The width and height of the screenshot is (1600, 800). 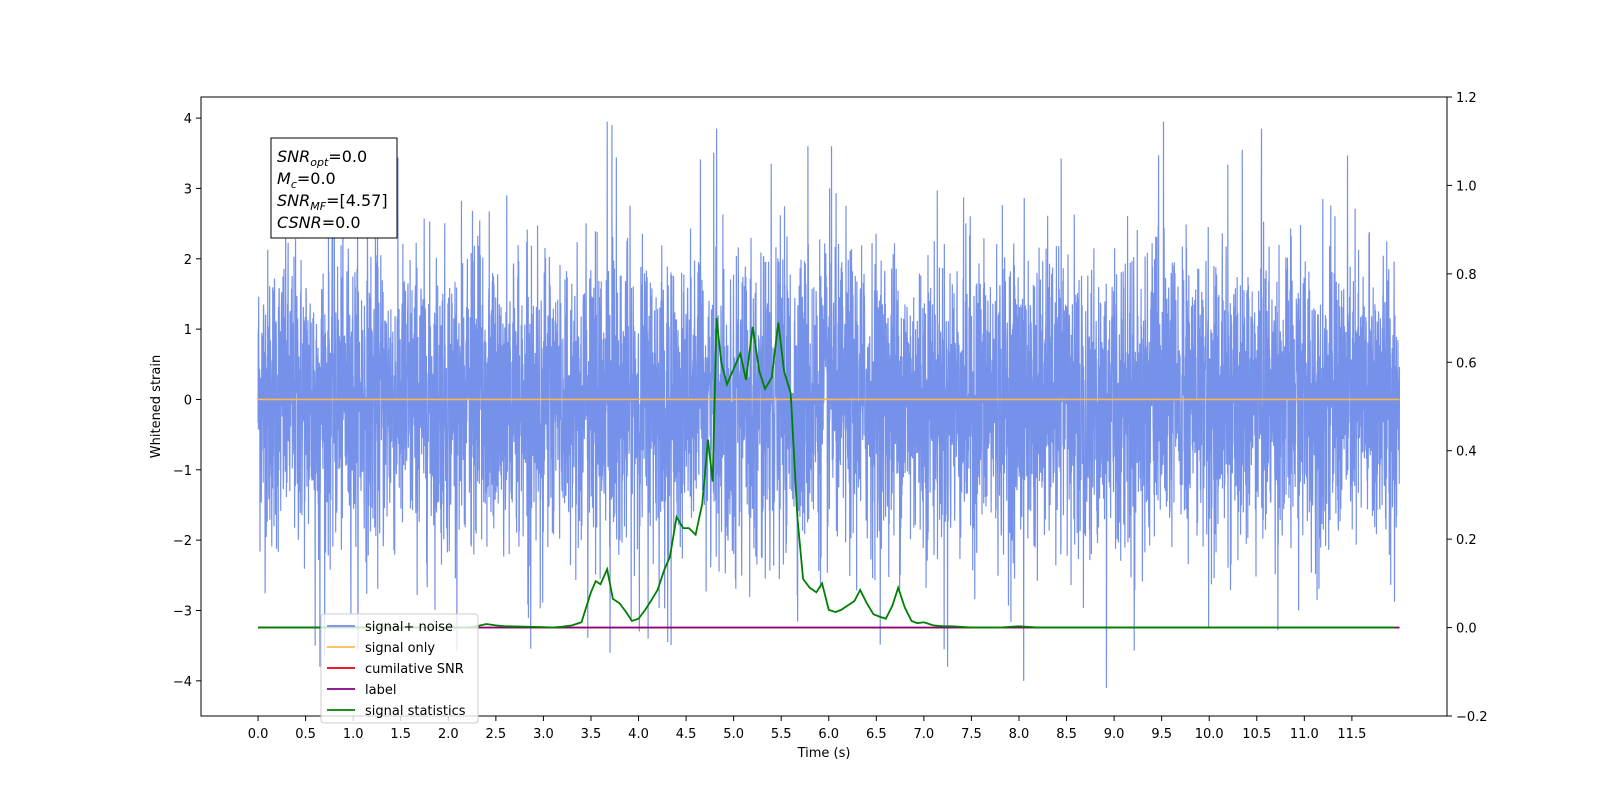 I want to click on y-tick-label: −2, so click(x=182, y=541).